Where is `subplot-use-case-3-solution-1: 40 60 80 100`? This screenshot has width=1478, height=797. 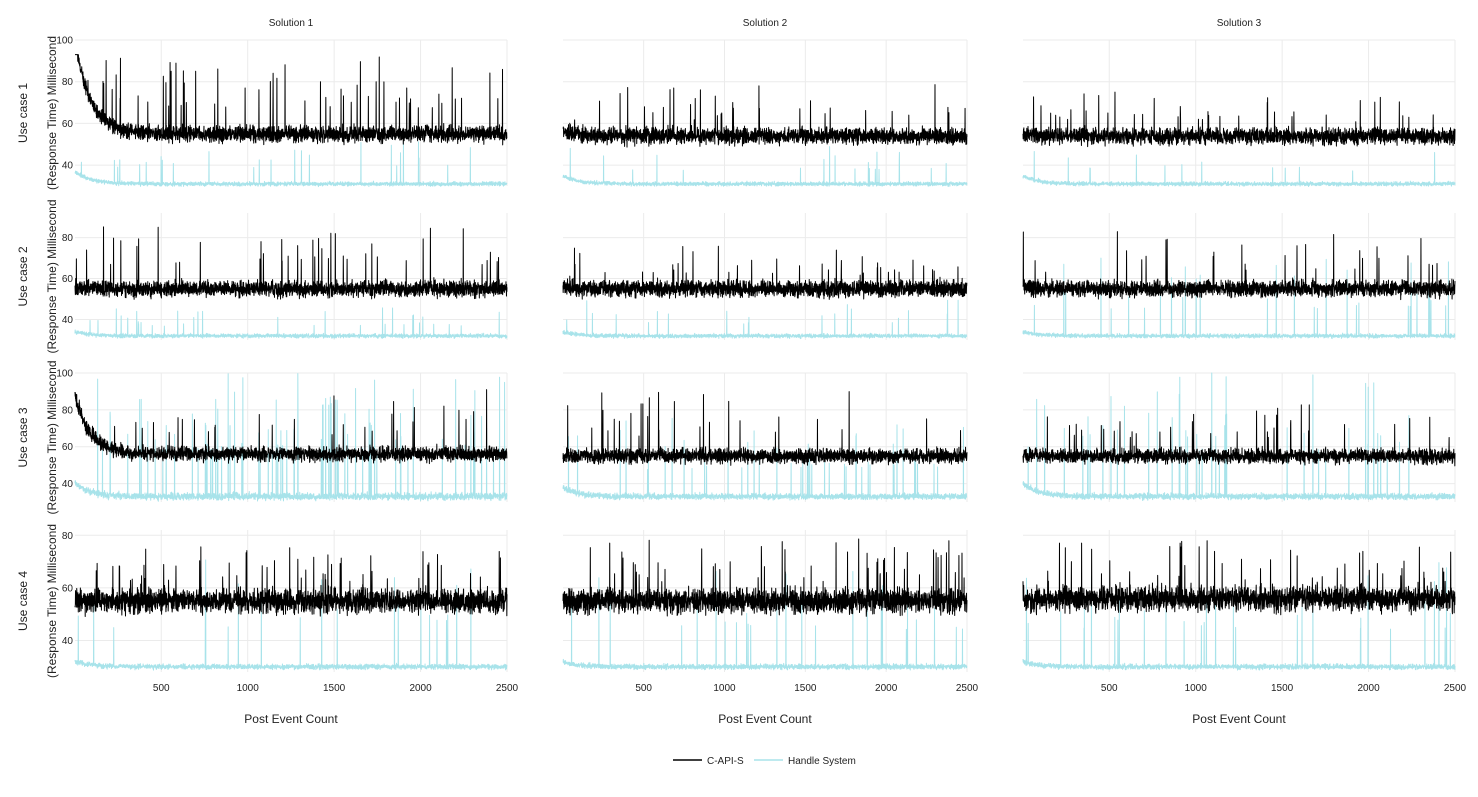
subplot-use-case-3-solution-1: 40 60 80 100 is located at coordinates (282, 435).